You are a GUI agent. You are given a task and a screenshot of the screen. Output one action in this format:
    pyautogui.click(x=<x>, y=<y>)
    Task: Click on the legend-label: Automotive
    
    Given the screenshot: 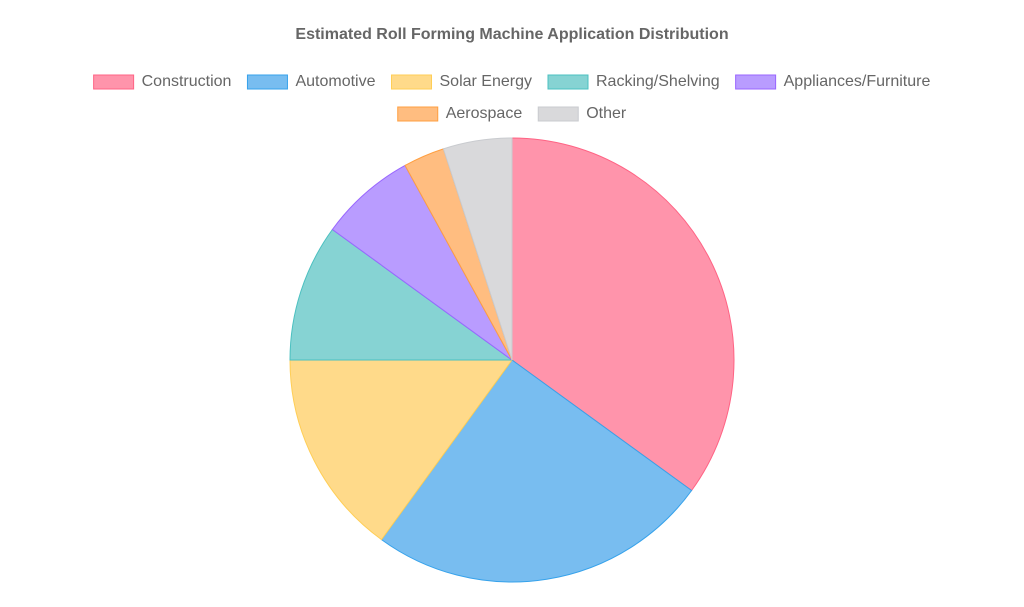 What is the action you would take?
    pyautogui.click(x=335, y=81)
    